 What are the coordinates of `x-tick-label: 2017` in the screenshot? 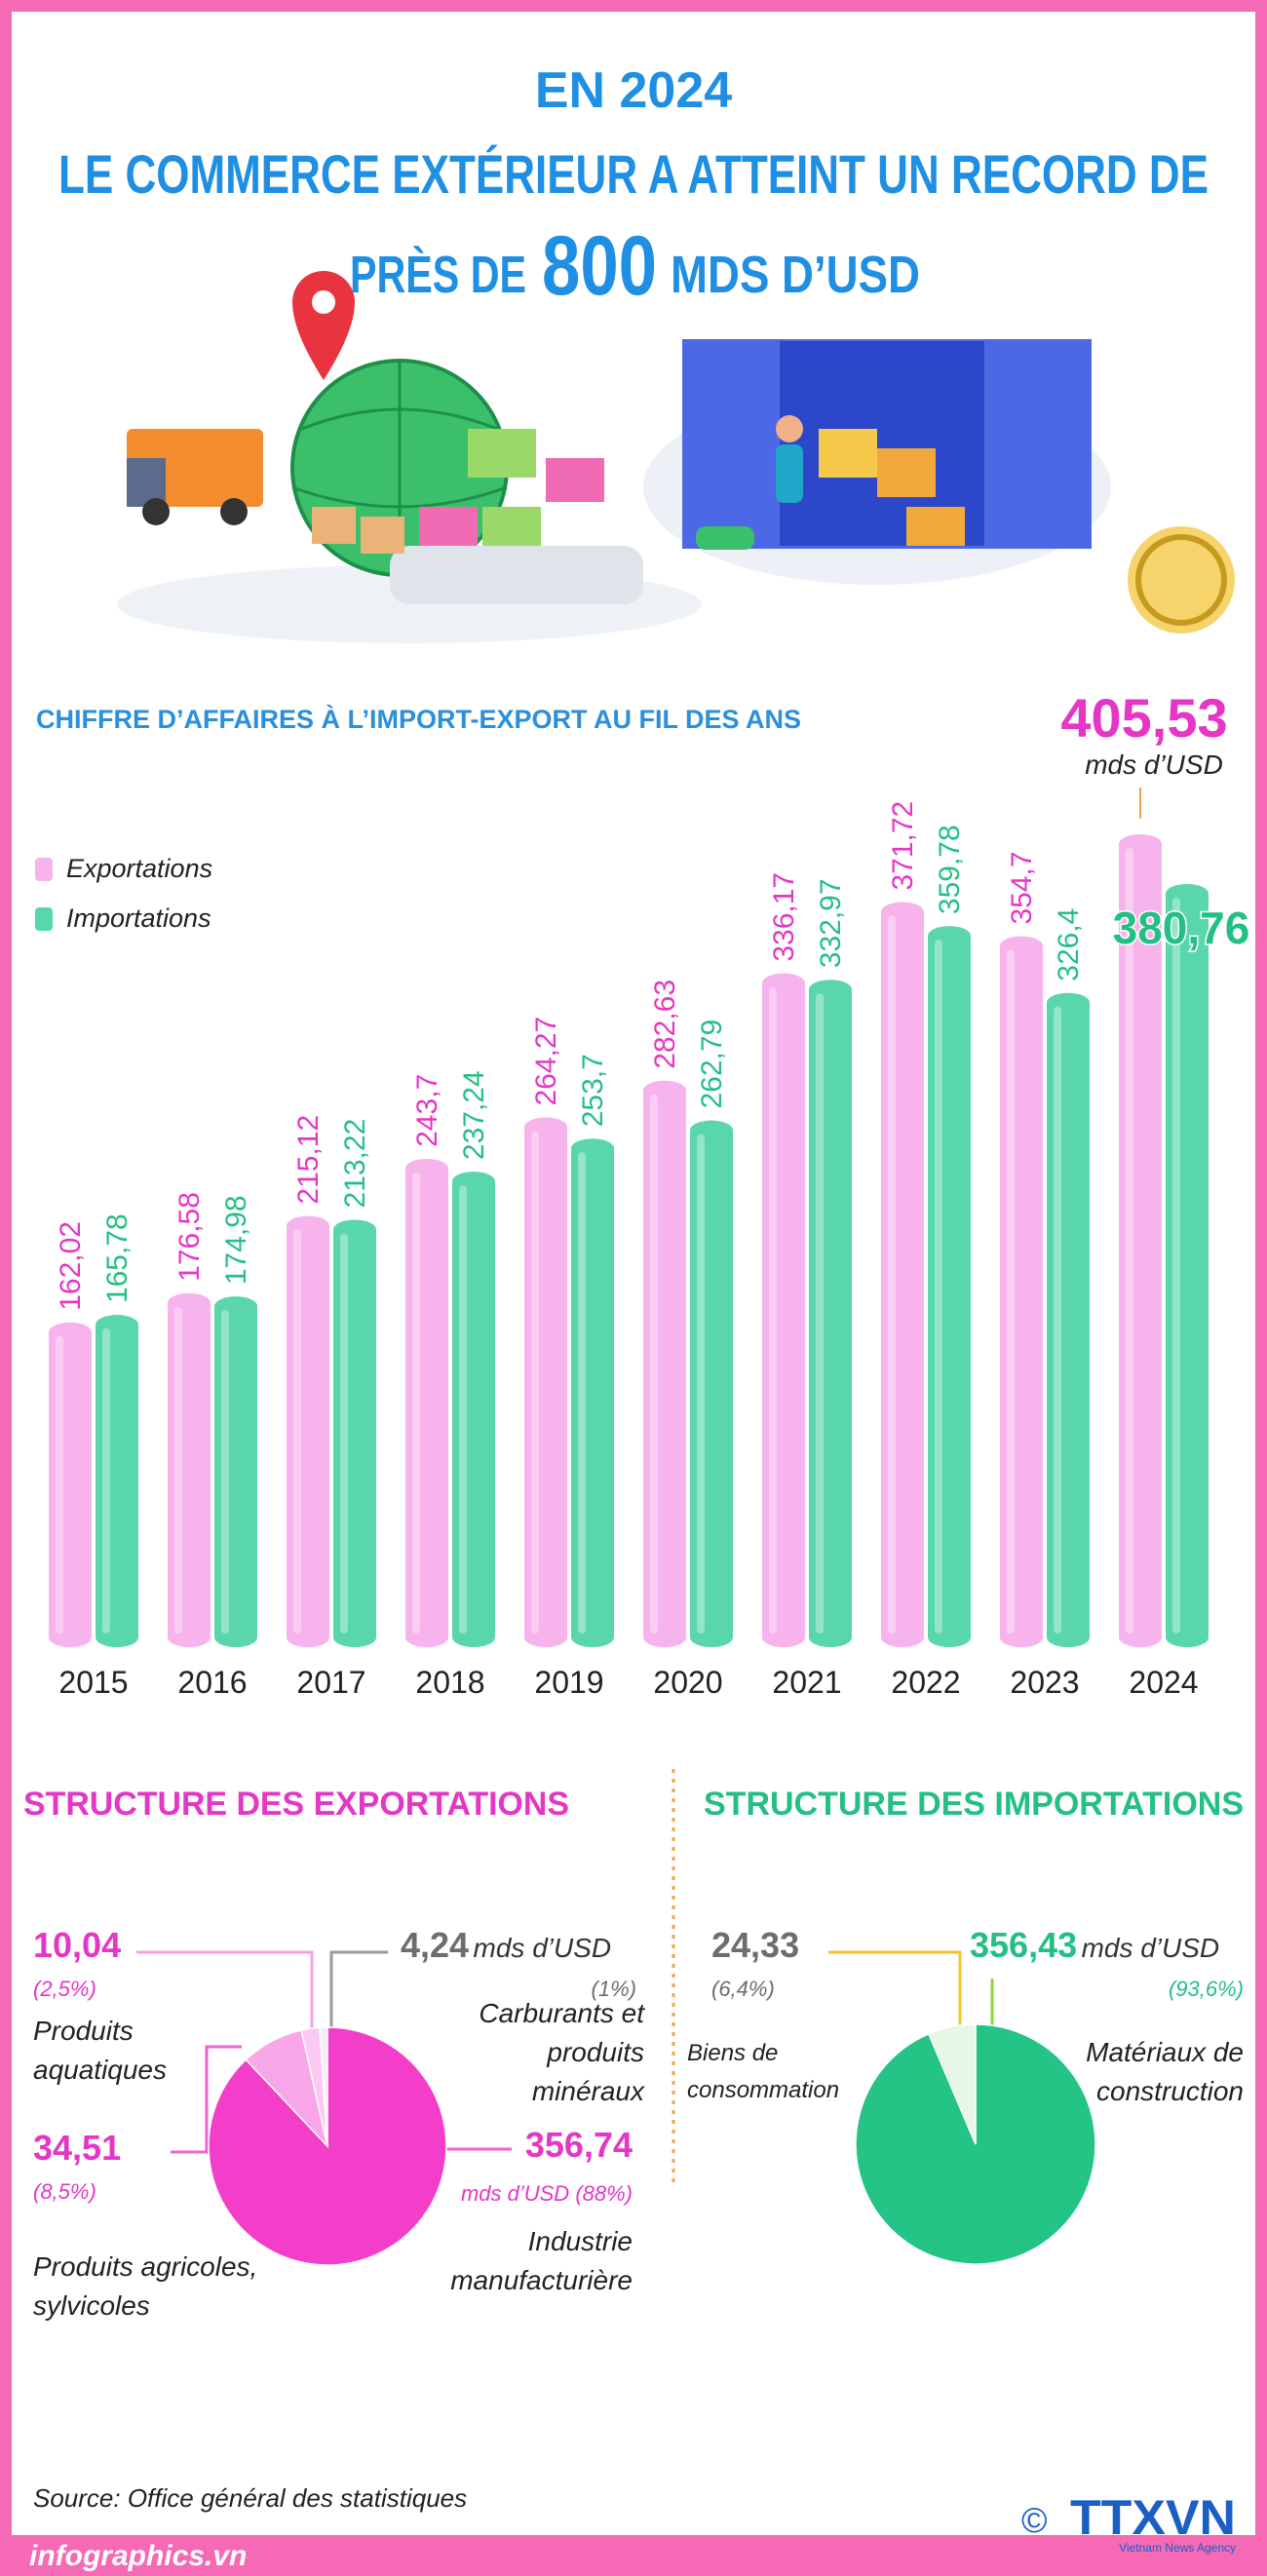 It's located at (331, 1682).